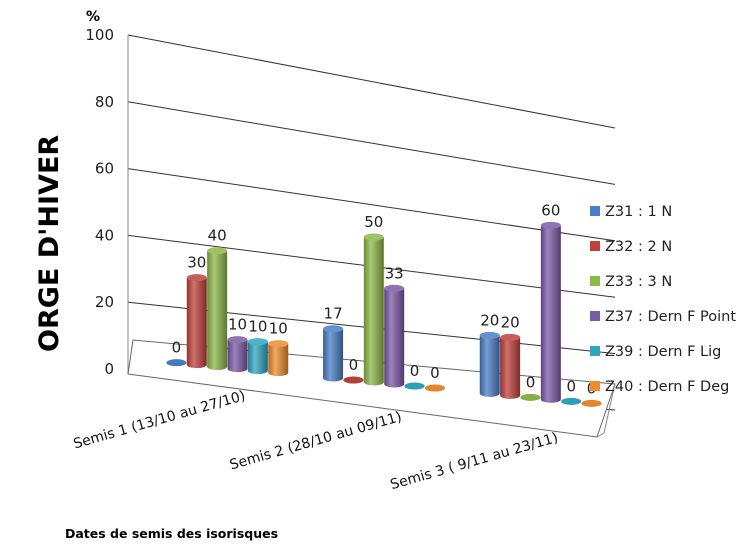 This screenshot has width=745, height=545. I want to click on y-tick-label: 80, so click(104, 102).